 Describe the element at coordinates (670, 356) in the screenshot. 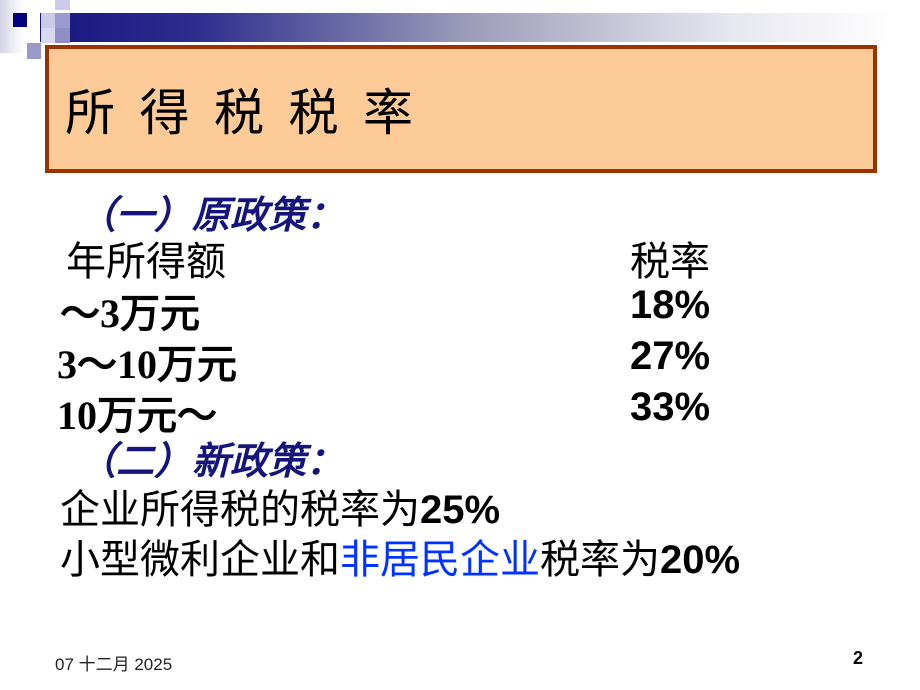

I see `table-row-rate: 27%` at that location.